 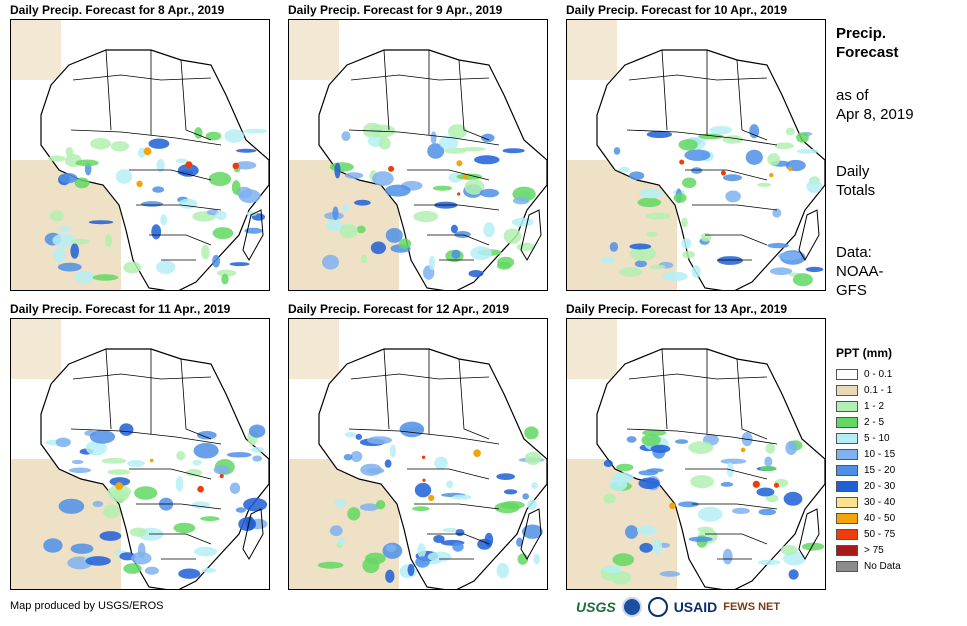 What do you see at coordinates (596, 607) in the screenshot?
I see `usgs-logo: USGS` at bounding box center [596, 607].